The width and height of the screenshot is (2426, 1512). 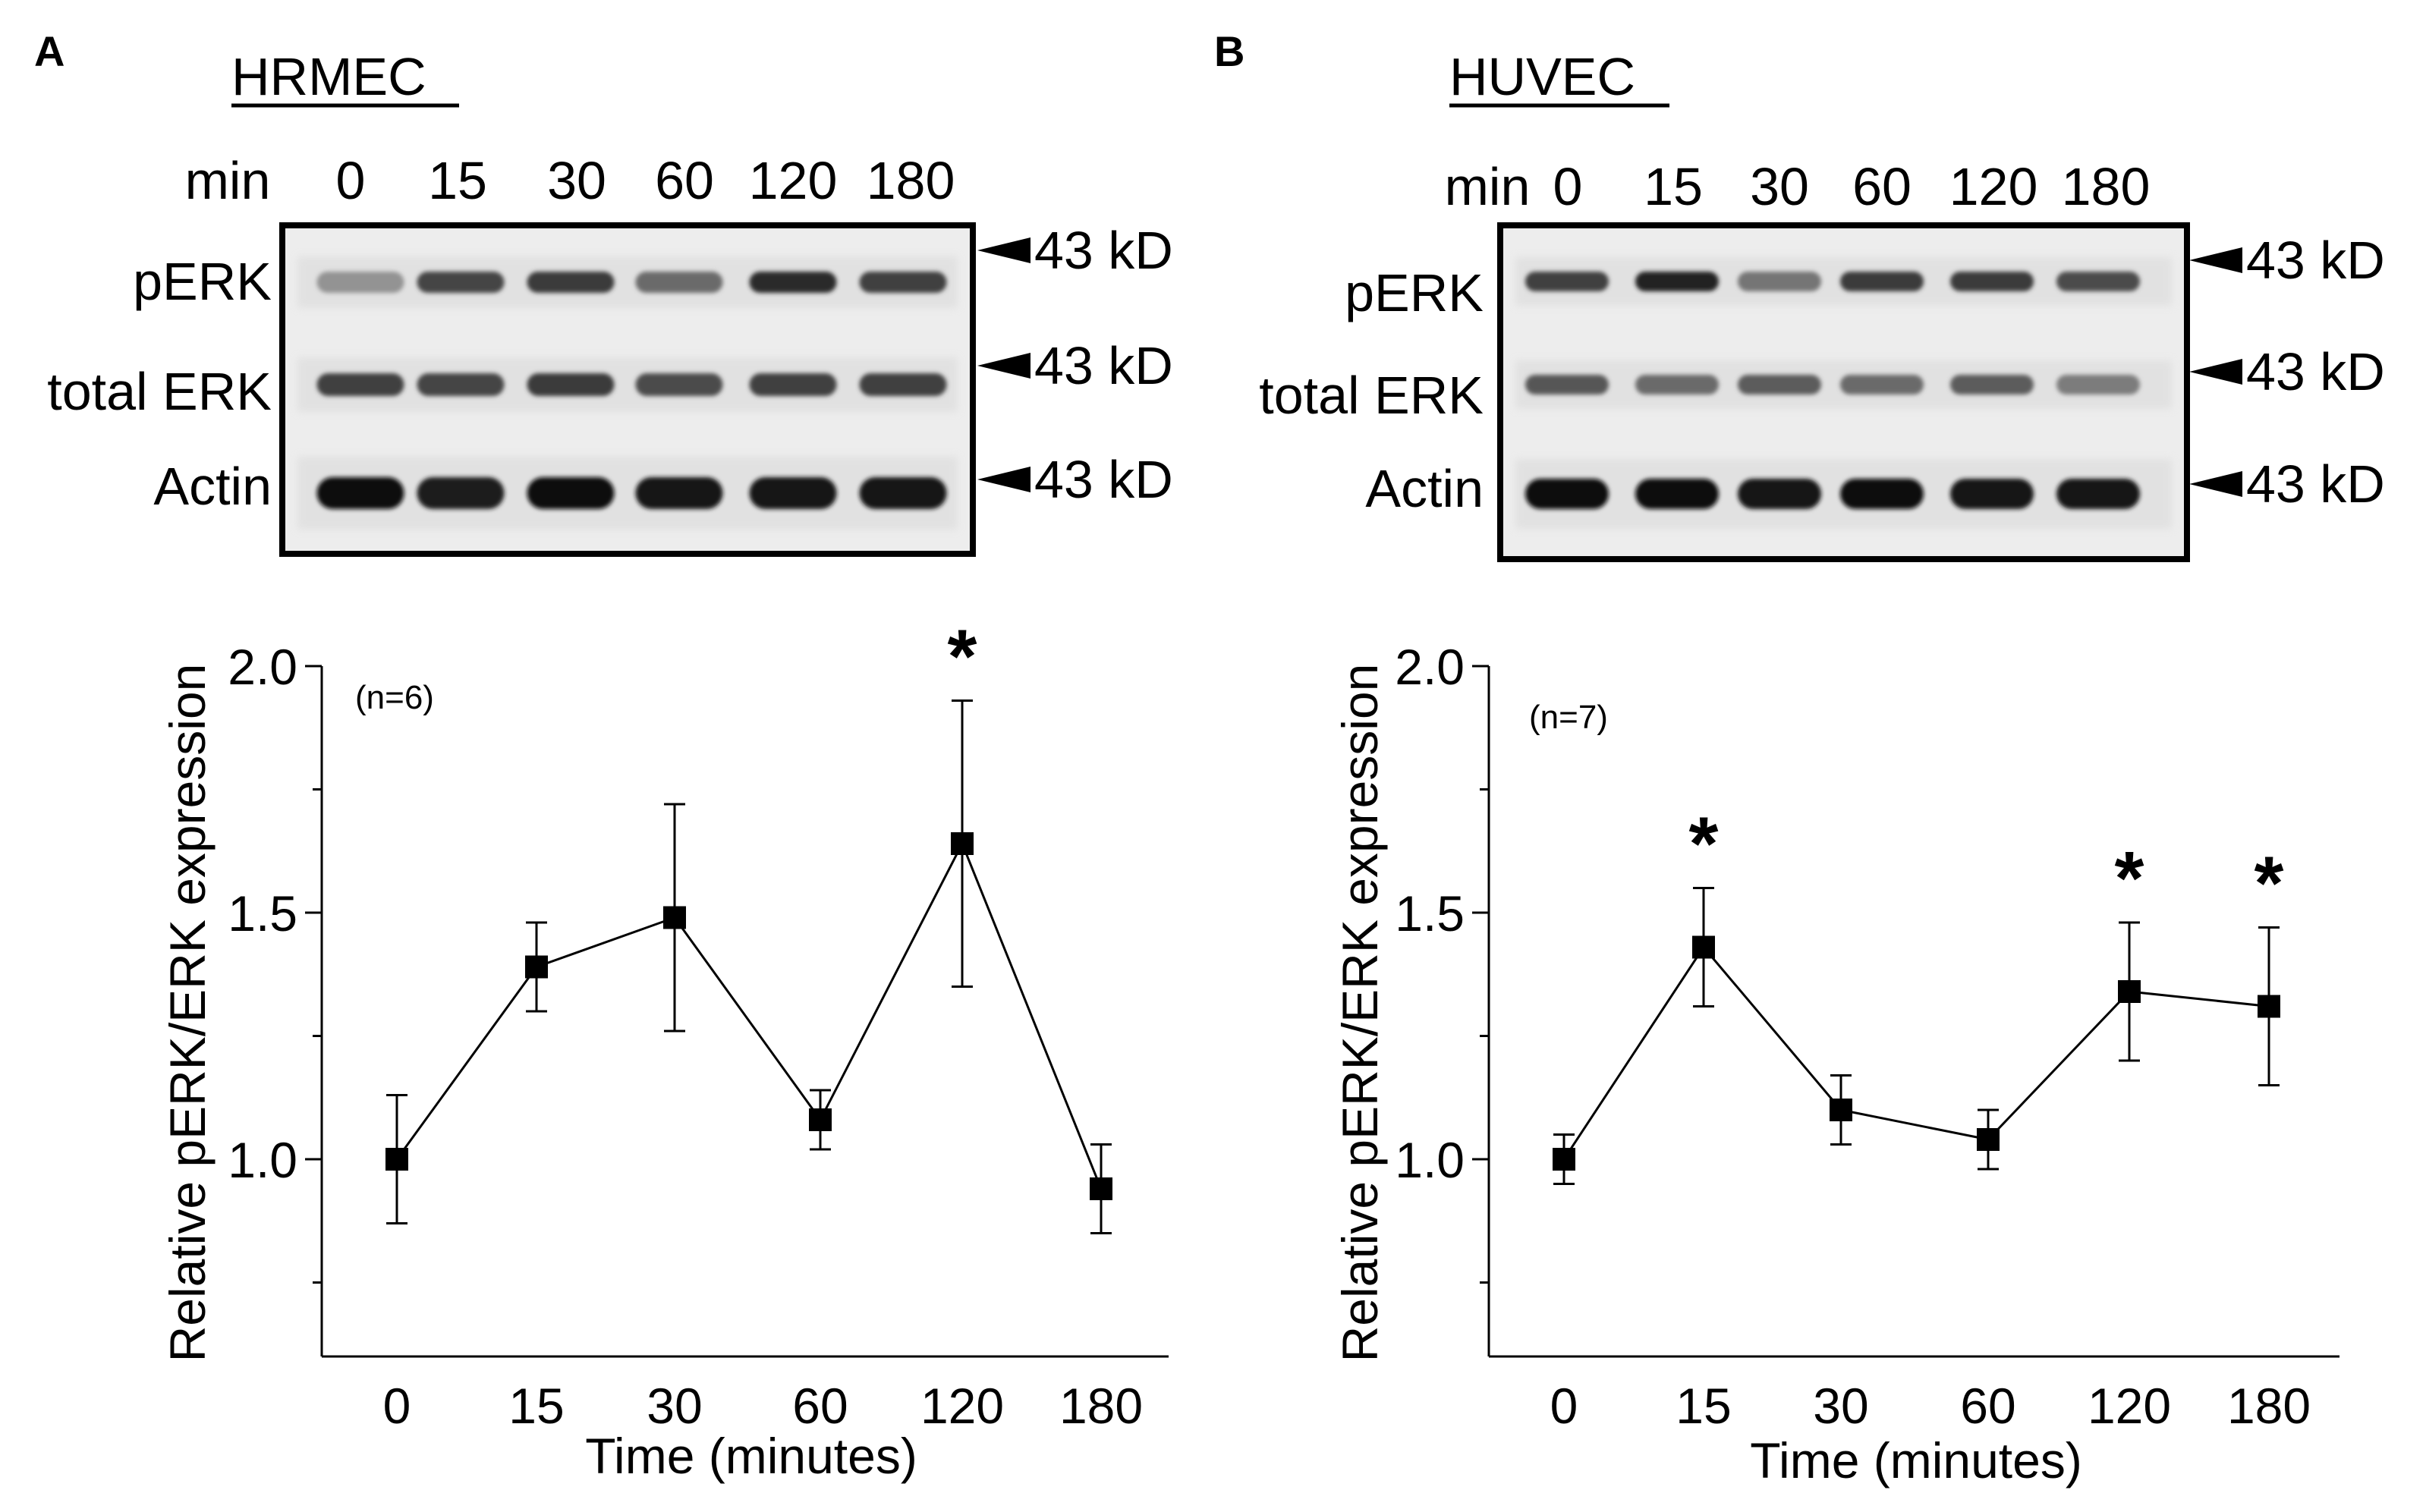 I want to click on western-blot, so click(x=627, y=389).